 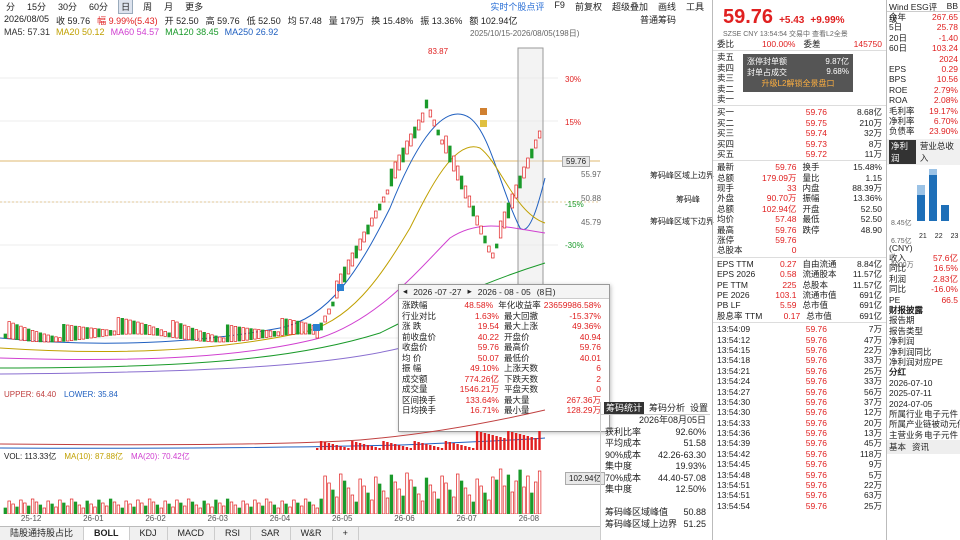 I want to click on adjust-button: 前复权, so click(x=588, y=6).